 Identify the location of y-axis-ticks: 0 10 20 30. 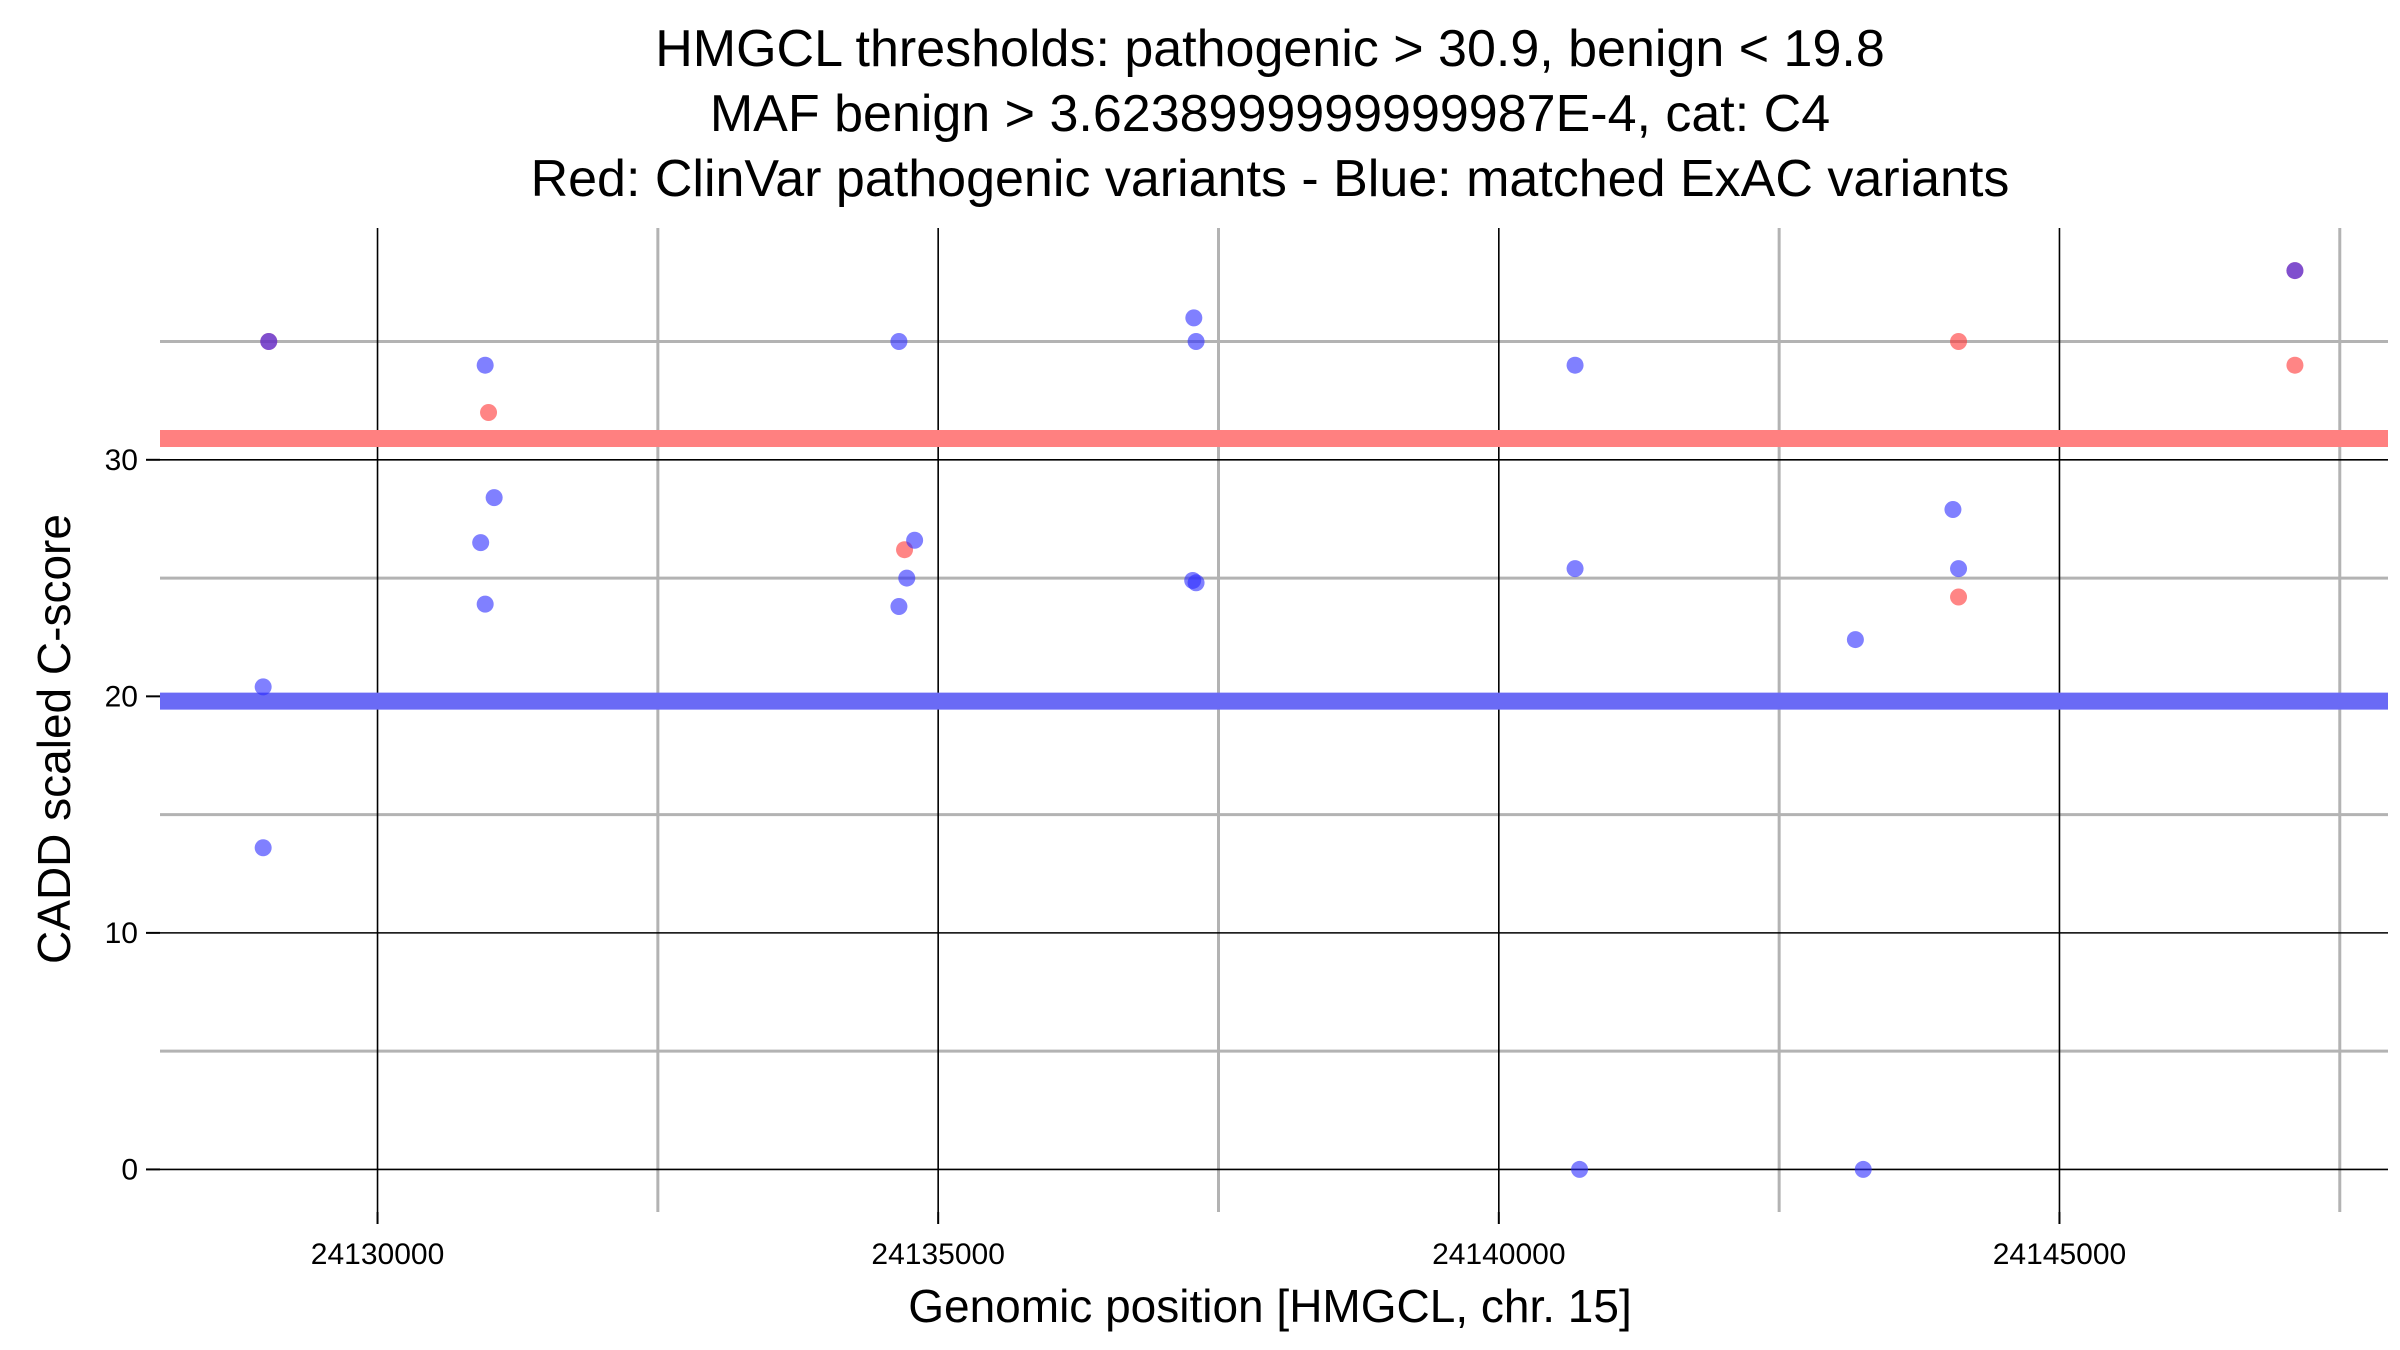
(132, 815).